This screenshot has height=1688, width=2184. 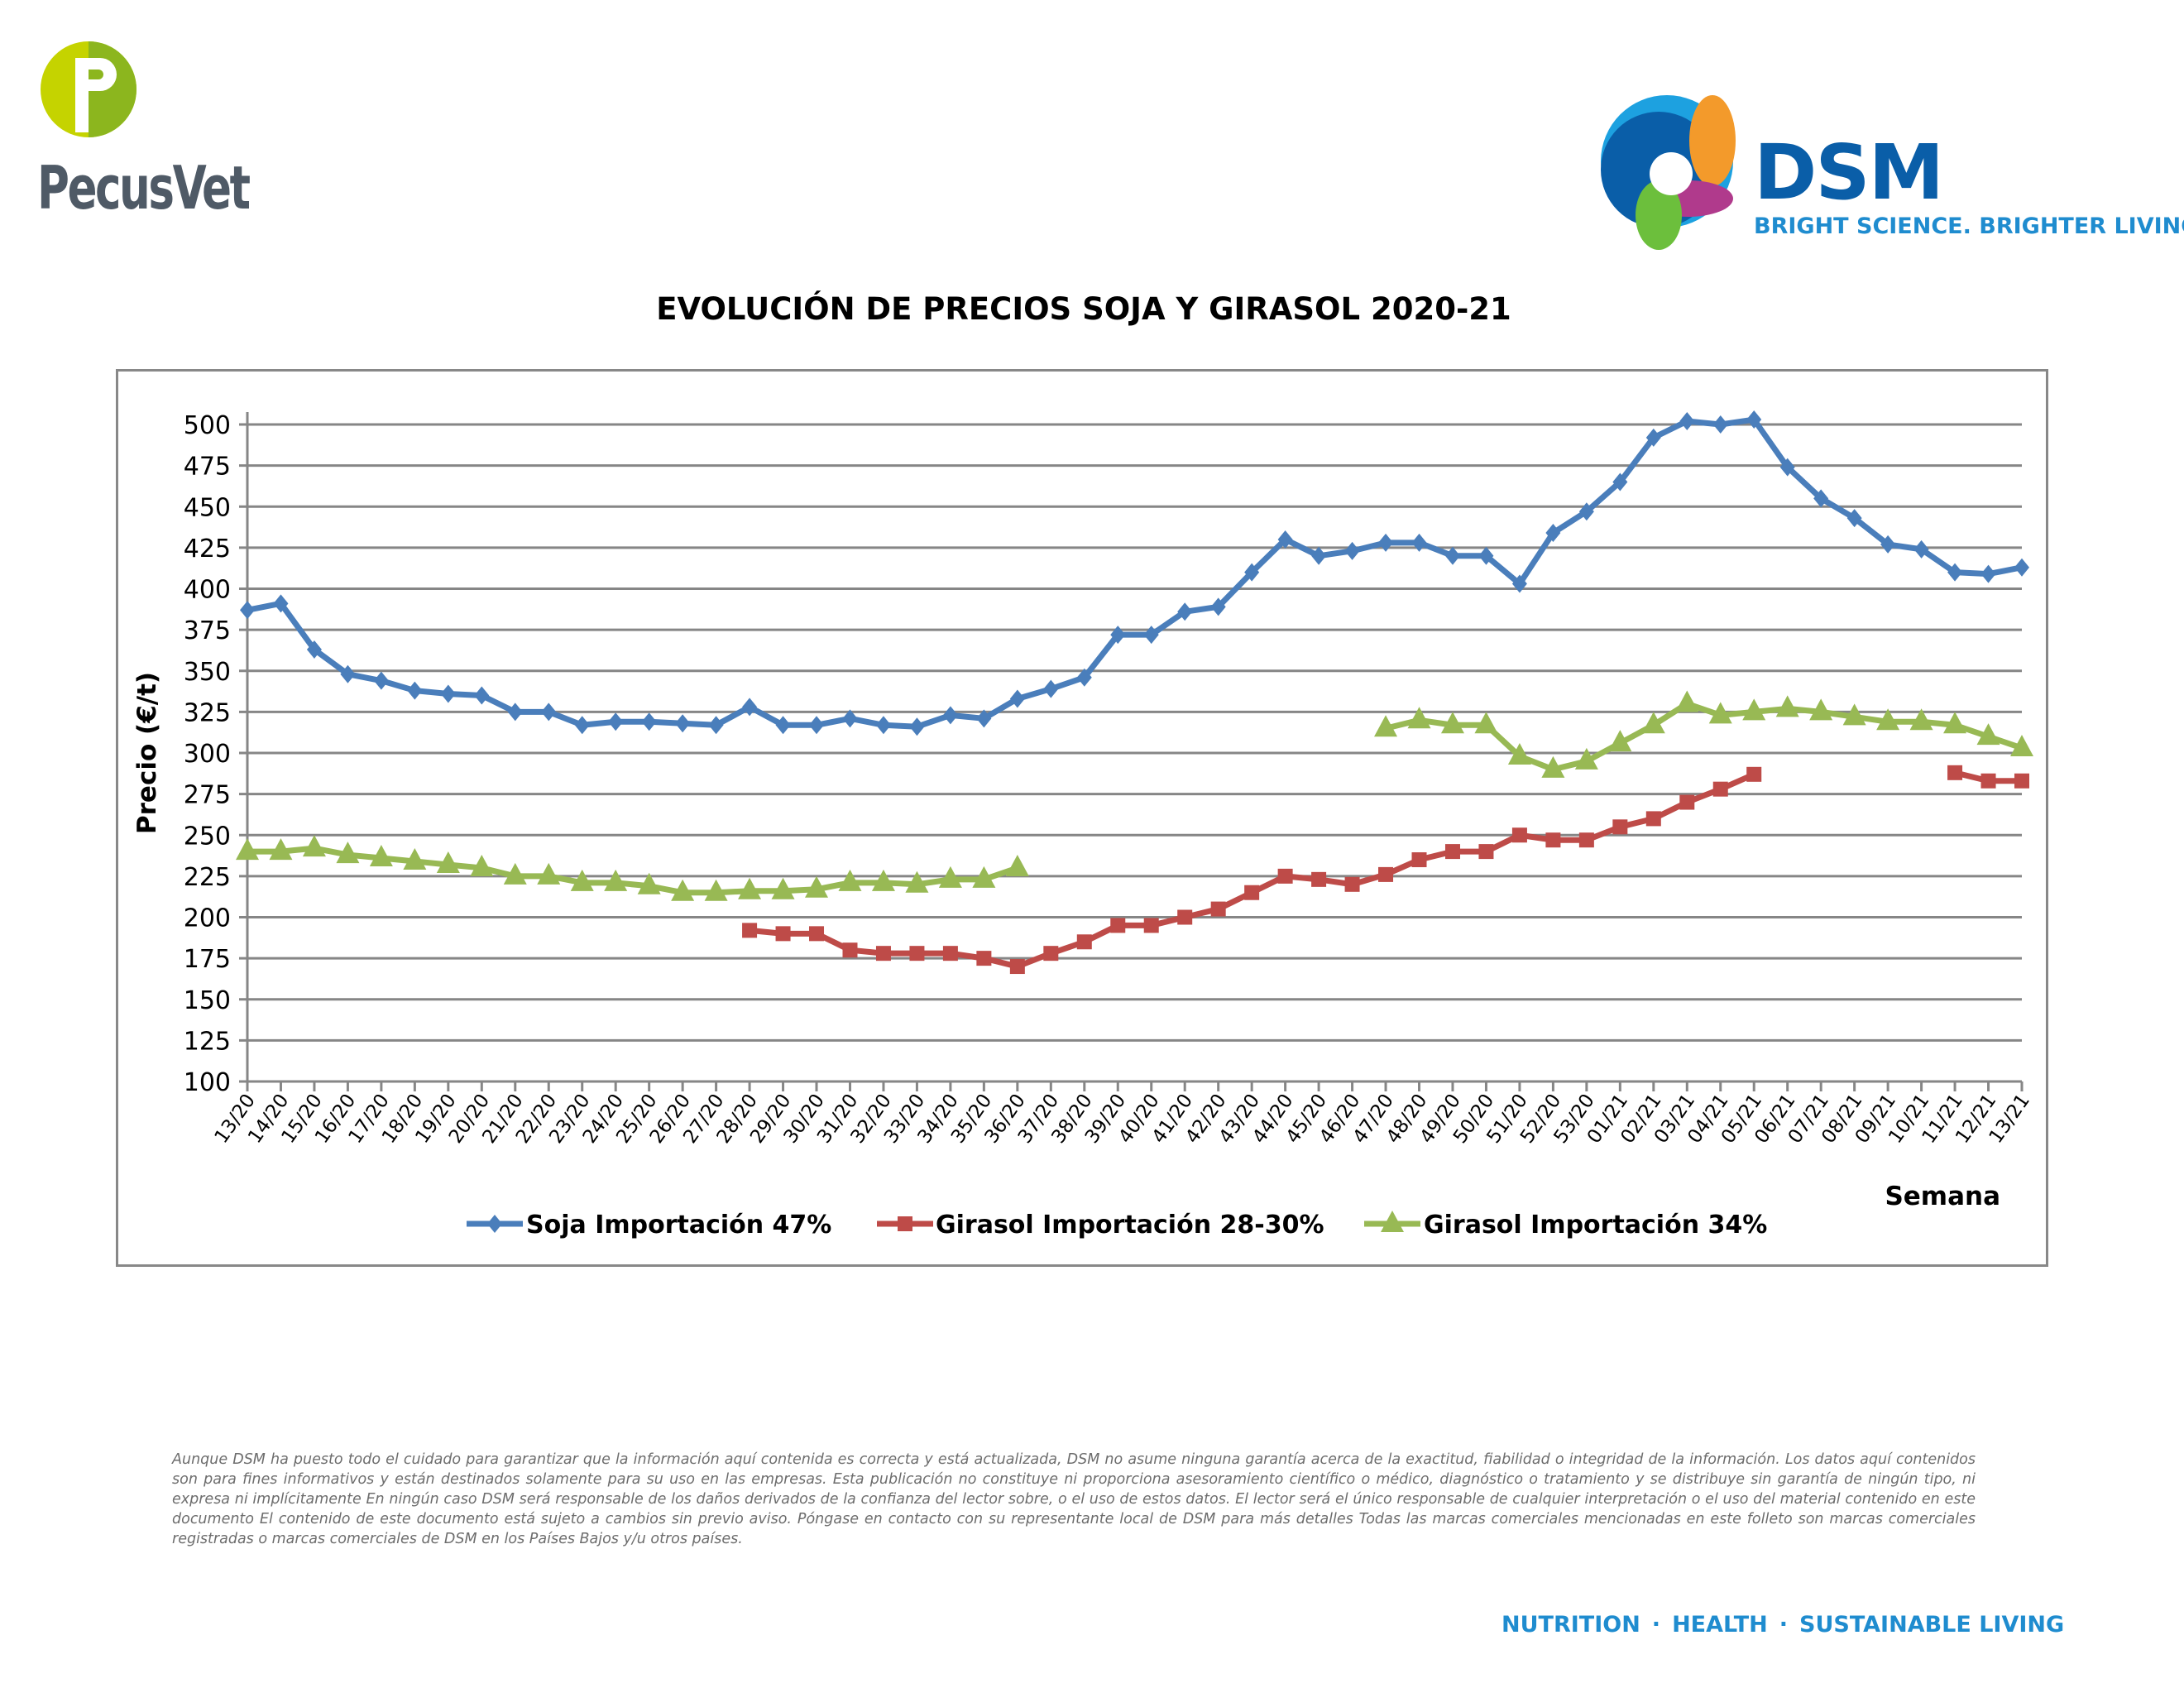 What do you see at coordinates (1130, 1225) in the screenshot?
I see `legend-label: Girasol Importación 28-30%` at bounding box center [1130, 1225].